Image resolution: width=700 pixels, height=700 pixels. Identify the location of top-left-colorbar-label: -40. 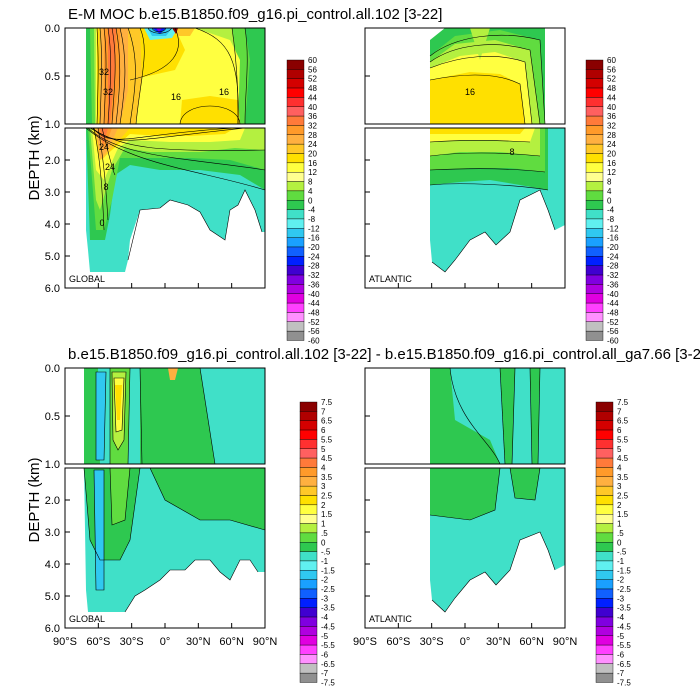
(314, 294).